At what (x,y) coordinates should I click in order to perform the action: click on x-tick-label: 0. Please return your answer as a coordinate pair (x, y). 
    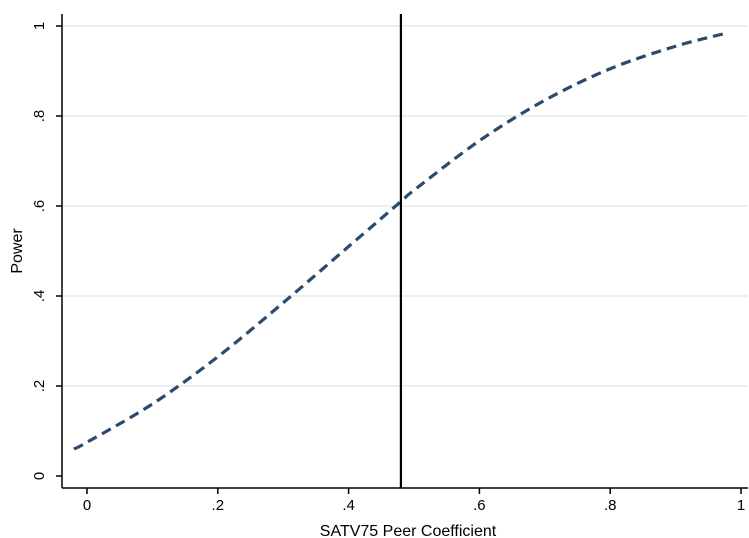
    Looking at the image, I should click on (87, 505).